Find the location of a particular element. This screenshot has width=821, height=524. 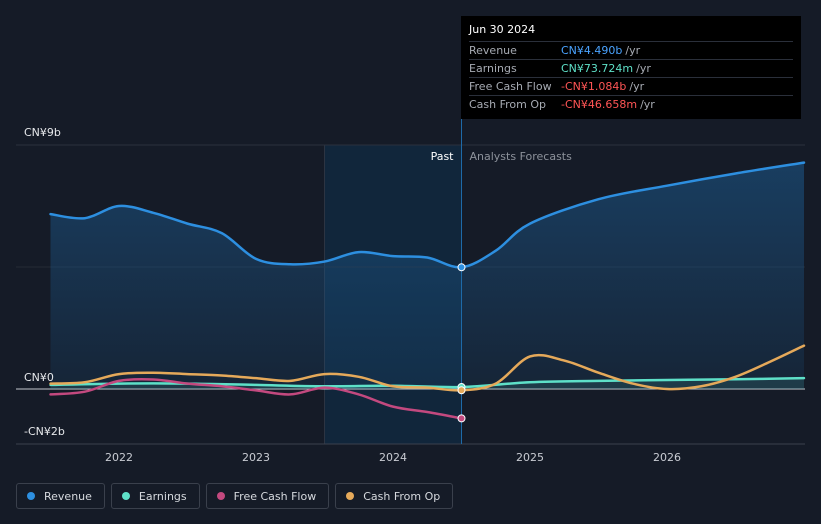

marker-cfo is located at coordinates (461, 390).